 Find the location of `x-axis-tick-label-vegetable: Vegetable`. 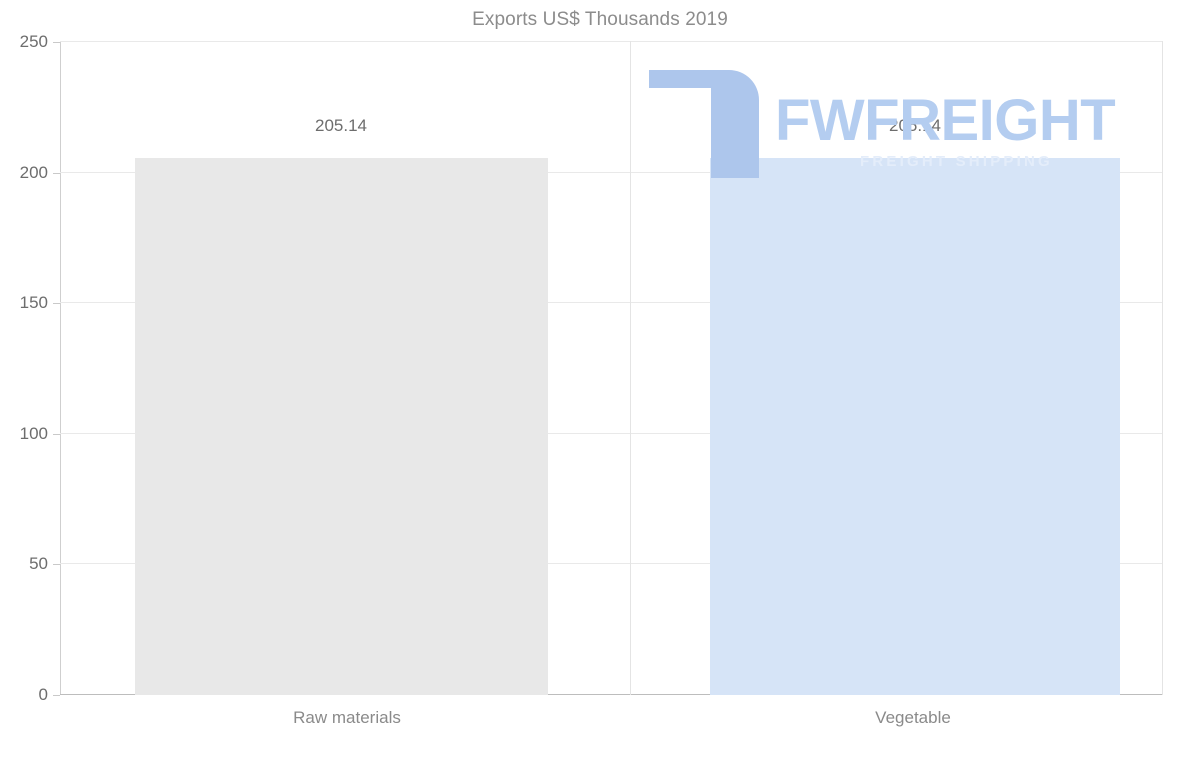

x-axis-tick-label-vegetable: Vegetable is located at coordinates (913, 717).